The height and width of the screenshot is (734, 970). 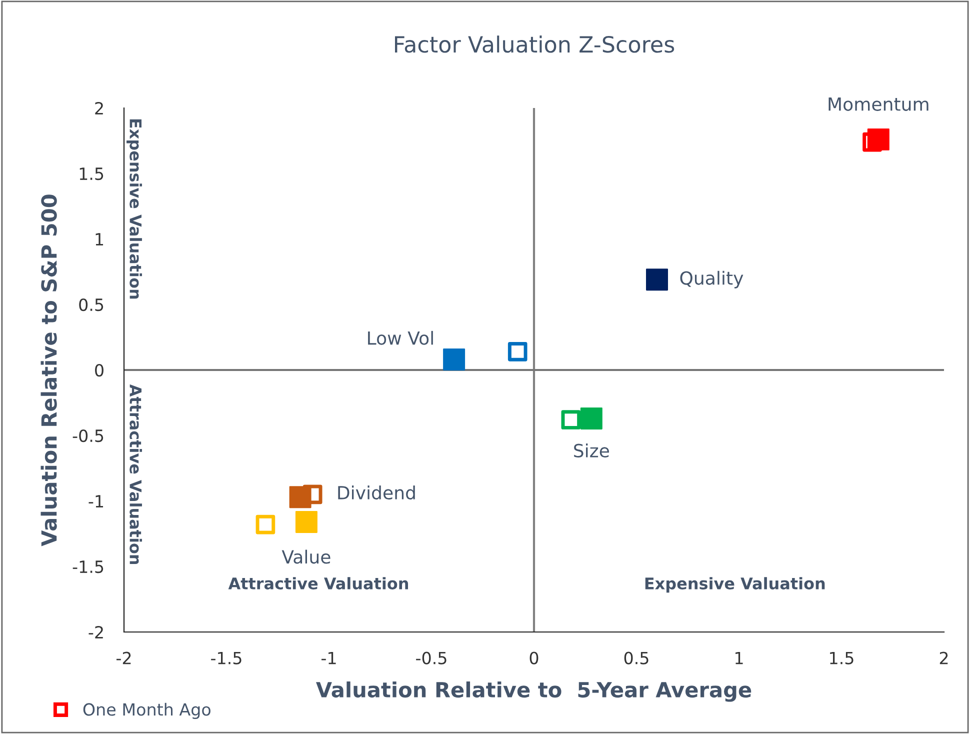 What do you see at coordinates (944, 658) in the screenshot?
I see `x-tick-label: 2` at bounding box center [944, 658].